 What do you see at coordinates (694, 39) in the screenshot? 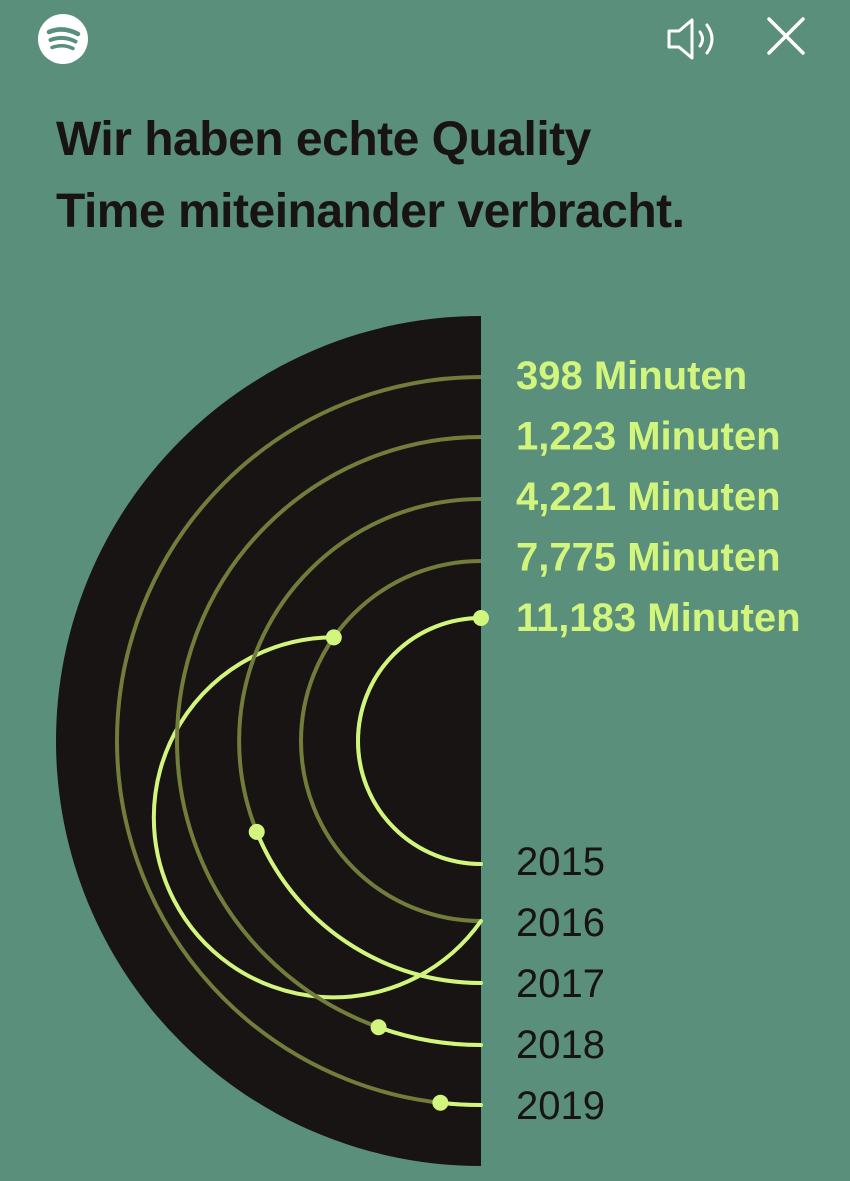
I see `speaker-icon` at bounding box center [694, 39].